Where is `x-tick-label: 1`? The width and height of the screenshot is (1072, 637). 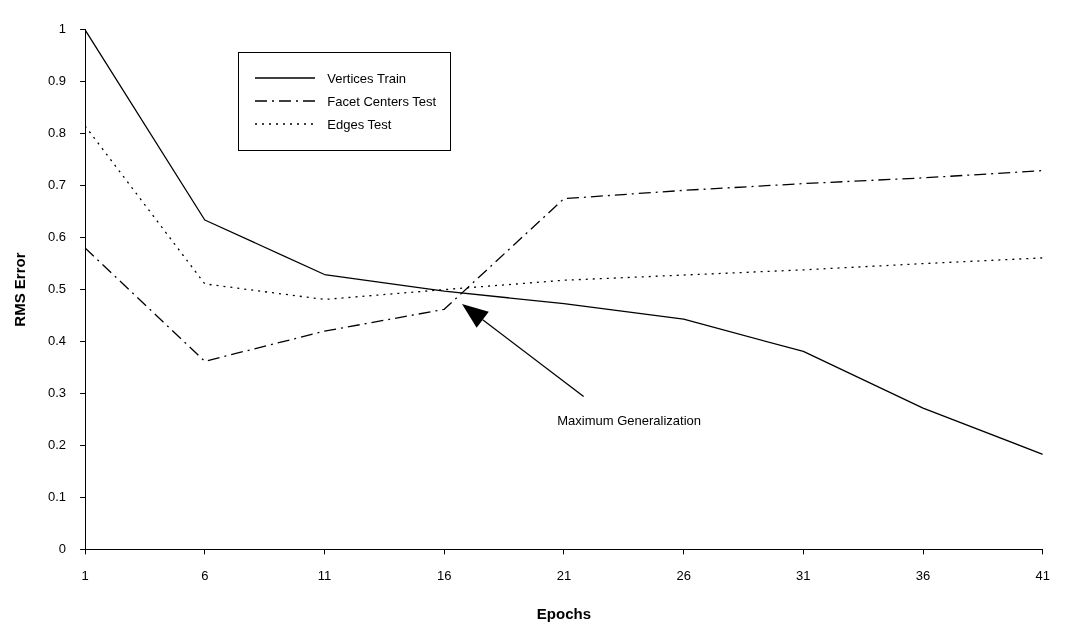 x-tick-label: 1 is located at coordinates (85, 575).